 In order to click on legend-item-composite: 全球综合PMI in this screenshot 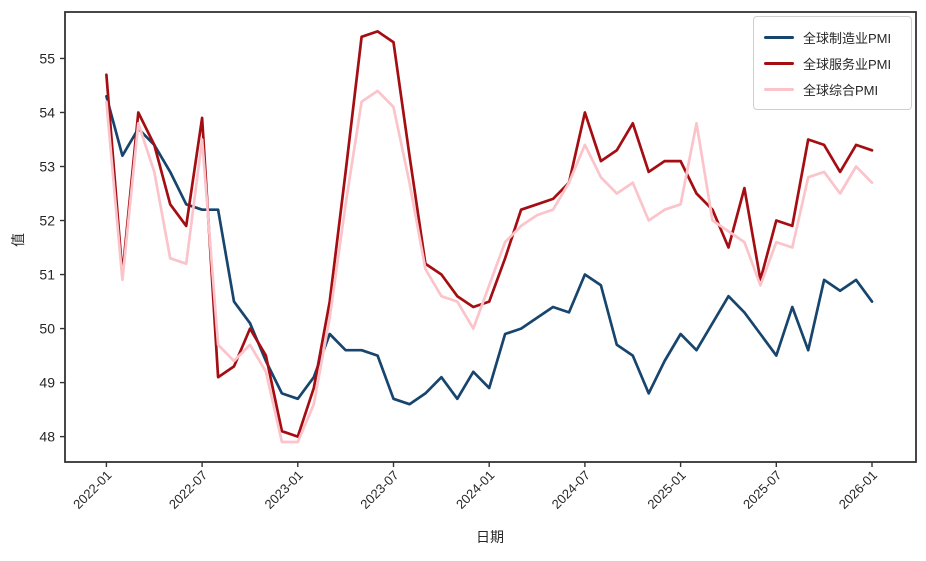, I will do `click(832, 89)`.